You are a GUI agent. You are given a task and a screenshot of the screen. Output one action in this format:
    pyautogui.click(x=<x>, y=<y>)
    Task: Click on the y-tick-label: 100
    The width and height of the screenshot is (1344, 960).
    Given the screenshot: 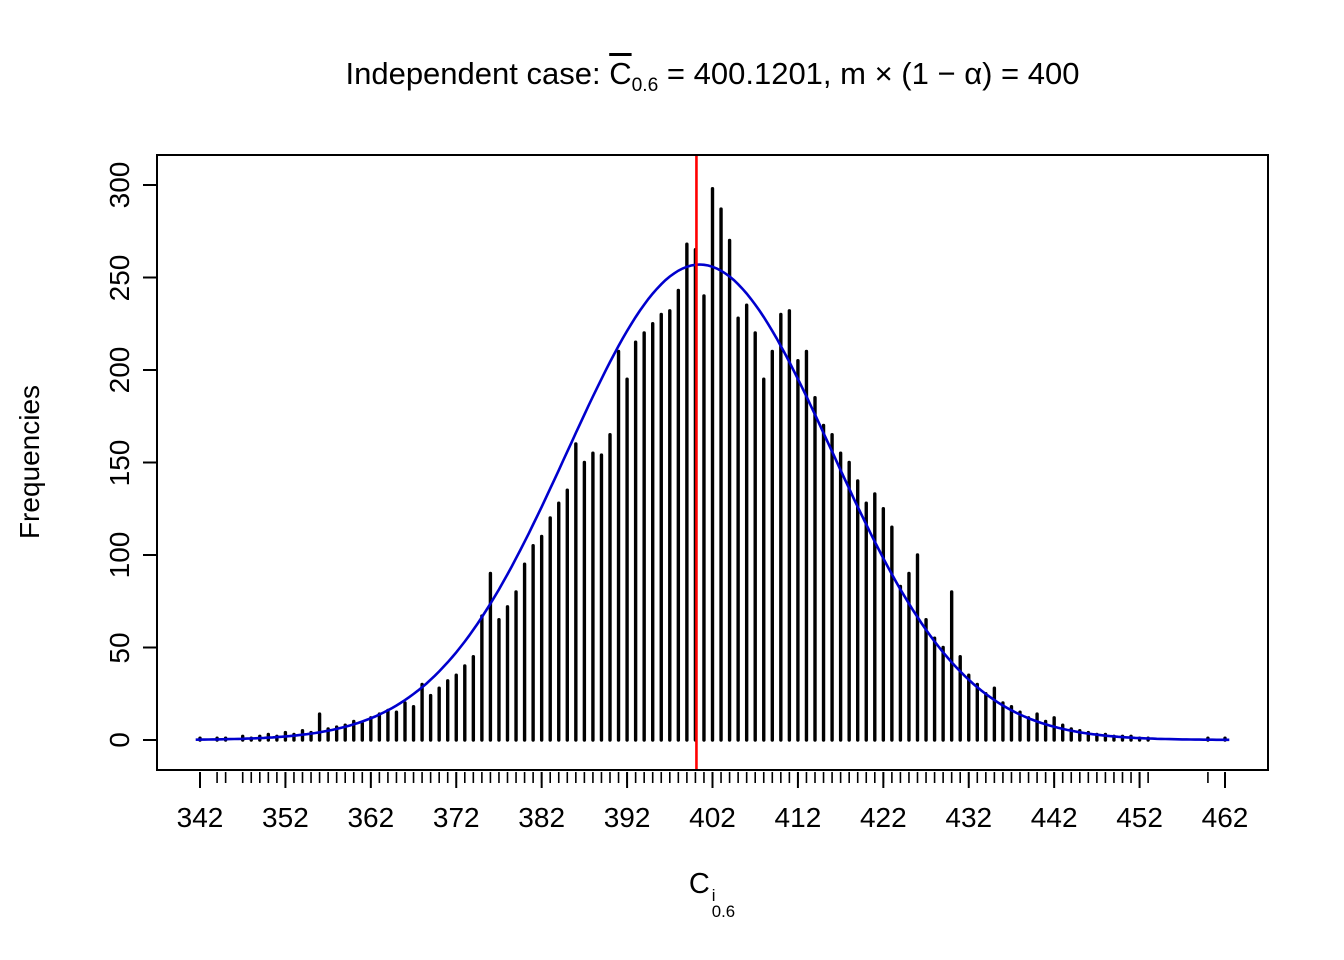 What is the action you would take?
    pyautogui.click(x=119, y=555)
    